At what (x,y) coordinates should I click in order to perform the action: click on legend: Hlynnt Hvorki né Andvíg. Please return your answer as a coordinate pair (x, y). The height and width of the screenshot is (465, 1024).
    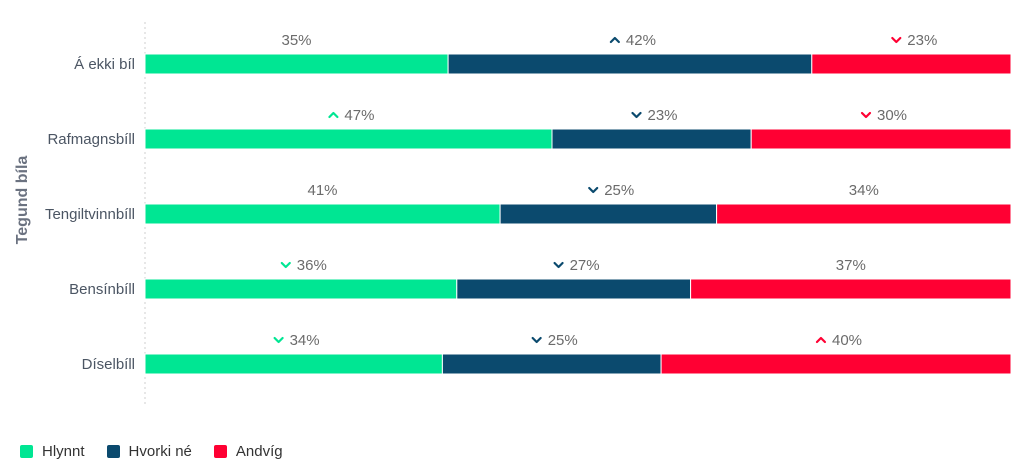
    Looking at the image, I should click on (151, 451).